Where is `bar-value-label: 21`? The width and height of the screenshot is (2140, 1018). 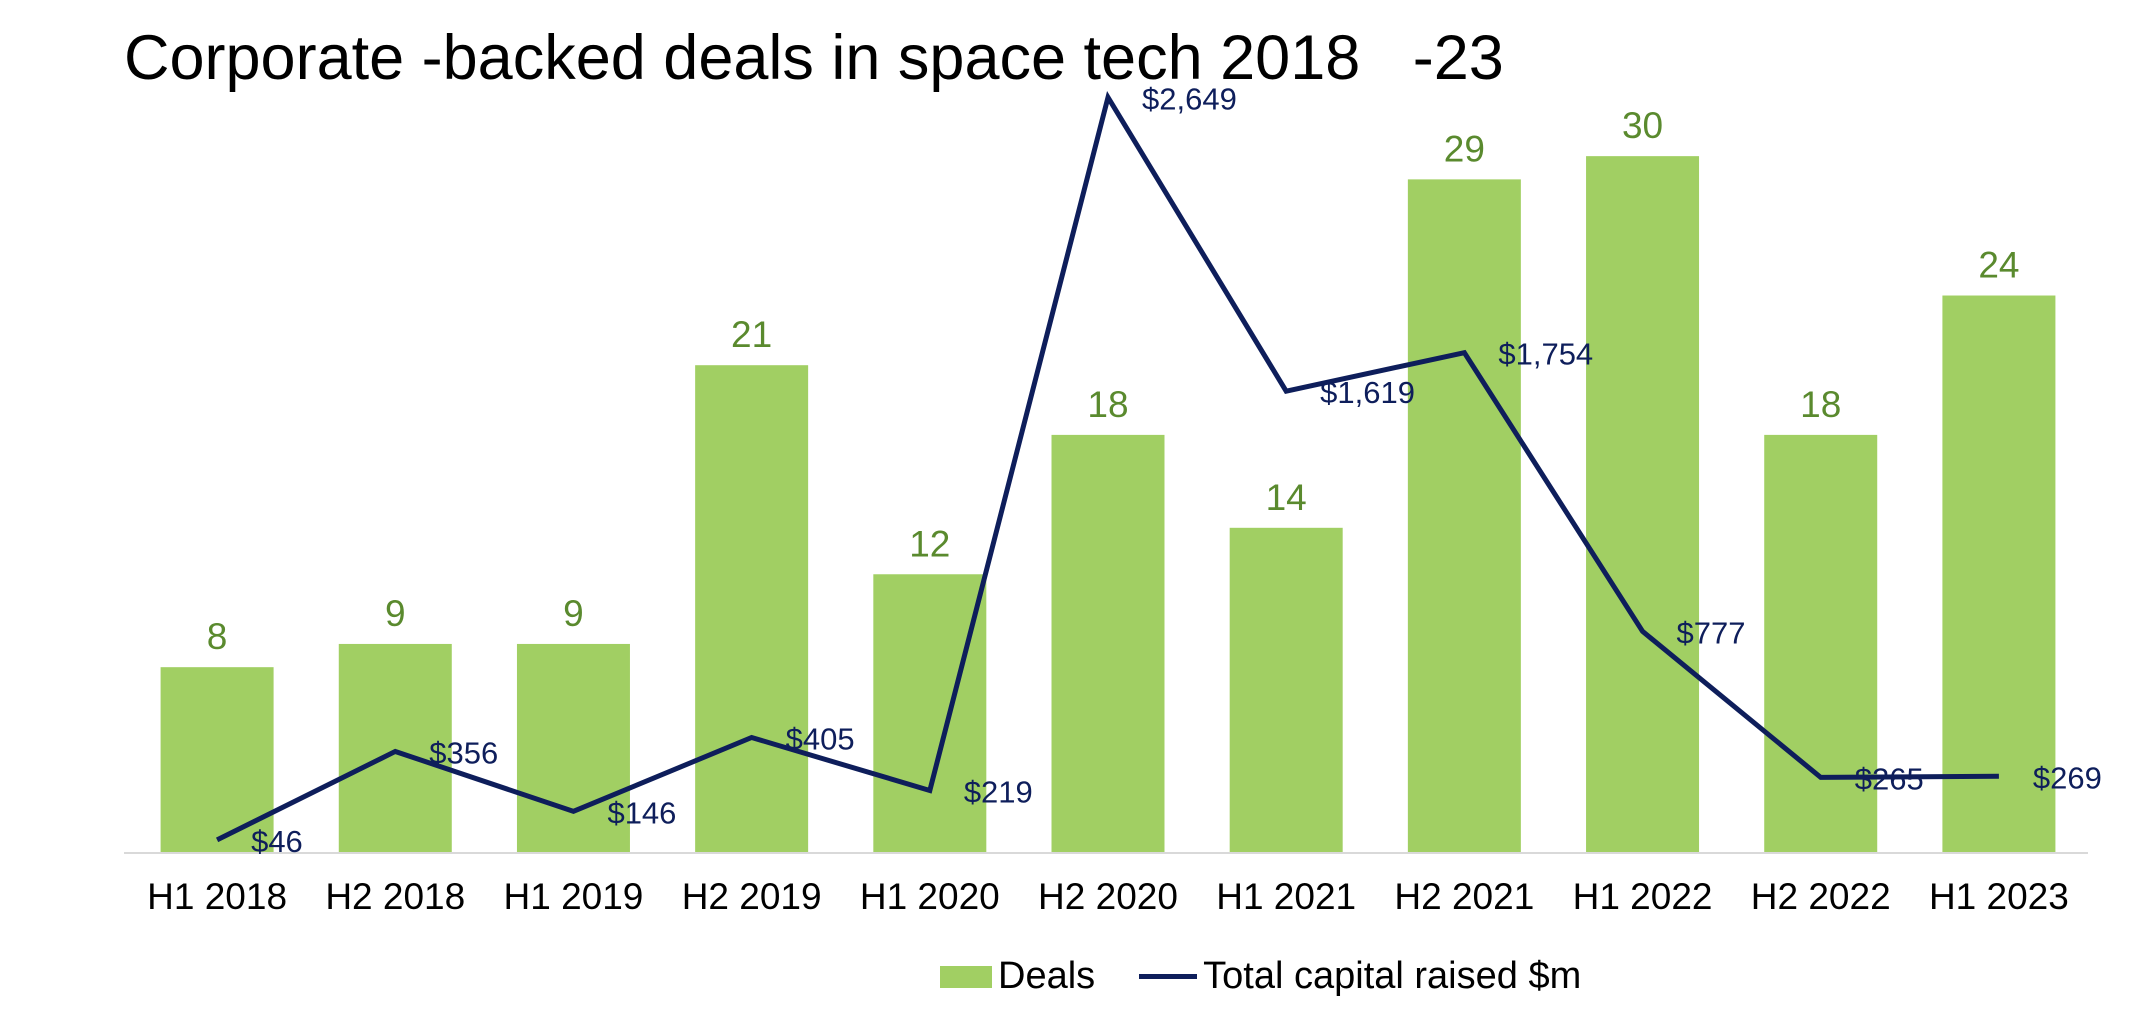
bar-value-label: 21 is located at coordinates (751, 334).